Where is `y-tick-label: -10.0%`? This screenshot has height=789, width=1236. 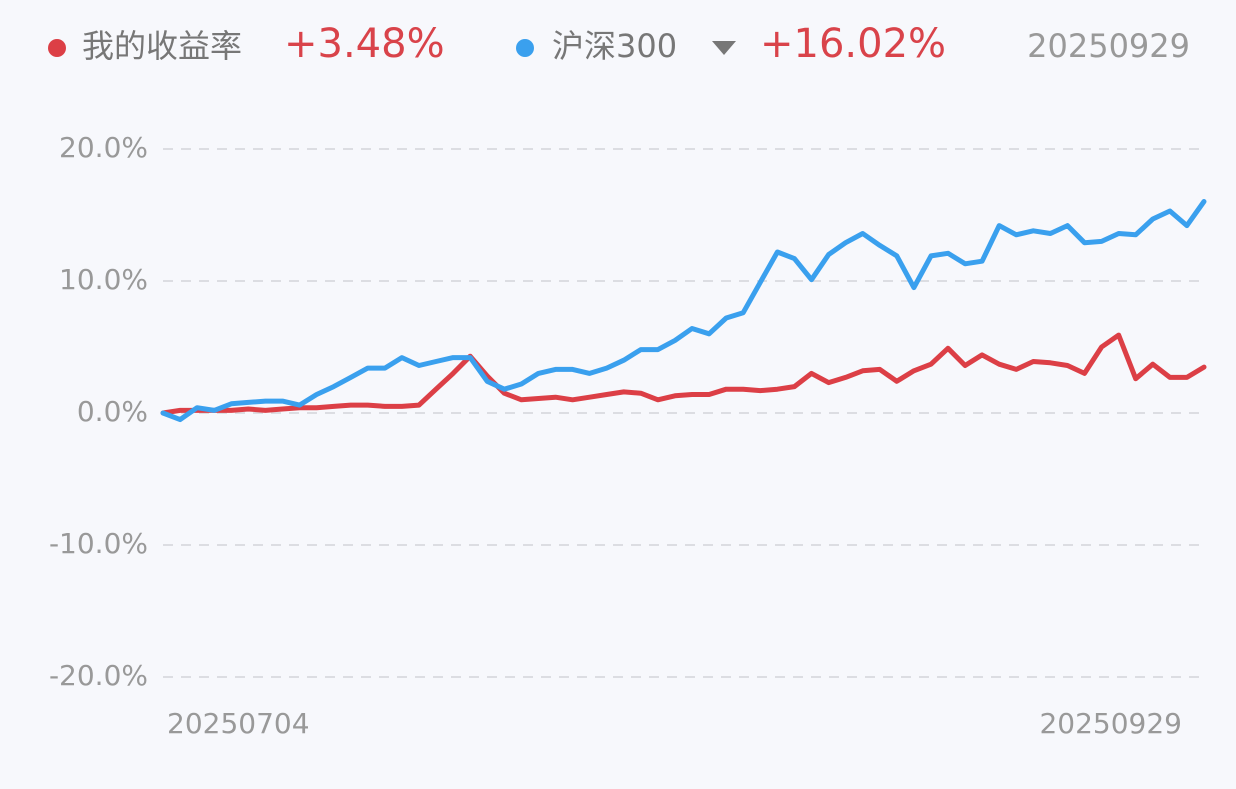 y-tick-label: -10.0% is located at coordinates (98, 543).